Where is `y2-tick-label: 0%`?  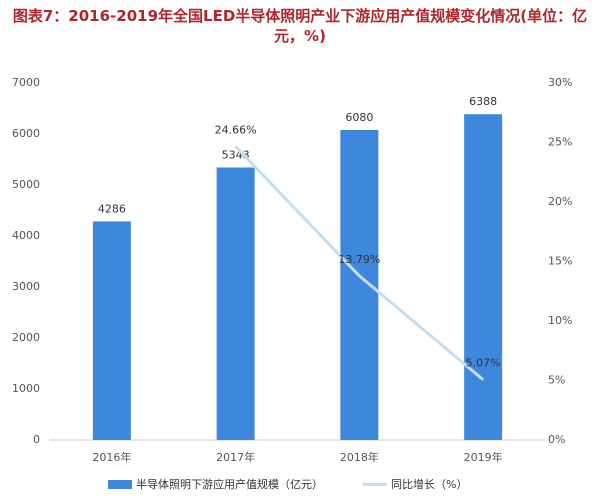 y2-tick-label: 0% is located at coordinates (556, 439).